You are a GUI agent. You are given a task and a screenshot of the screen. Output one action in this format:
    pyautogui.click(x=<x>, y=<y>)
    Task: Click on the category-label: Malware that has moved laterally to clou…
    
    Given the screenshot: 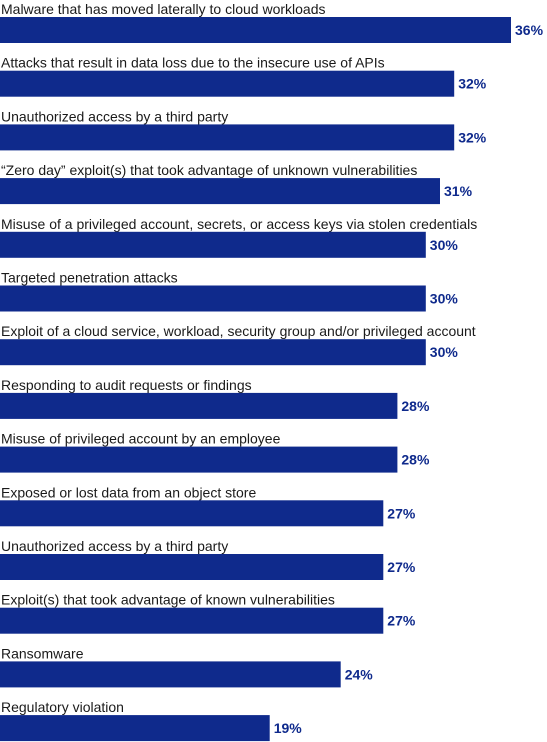 What is the action you would take?
    pyautogui.click(x=163, y=9)
    